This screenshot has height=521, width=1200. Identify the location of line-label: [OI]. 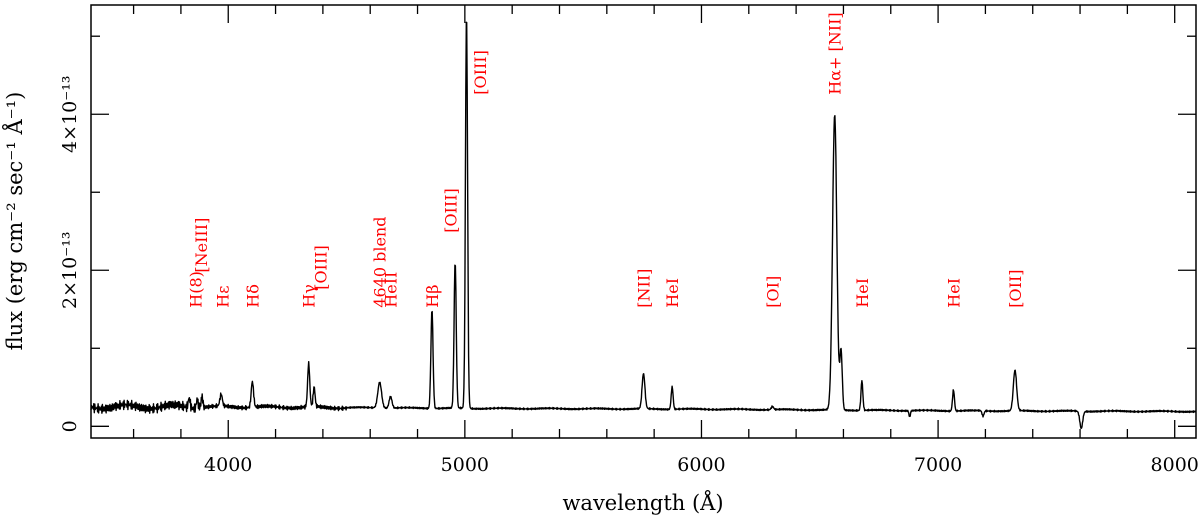
(773, 292).